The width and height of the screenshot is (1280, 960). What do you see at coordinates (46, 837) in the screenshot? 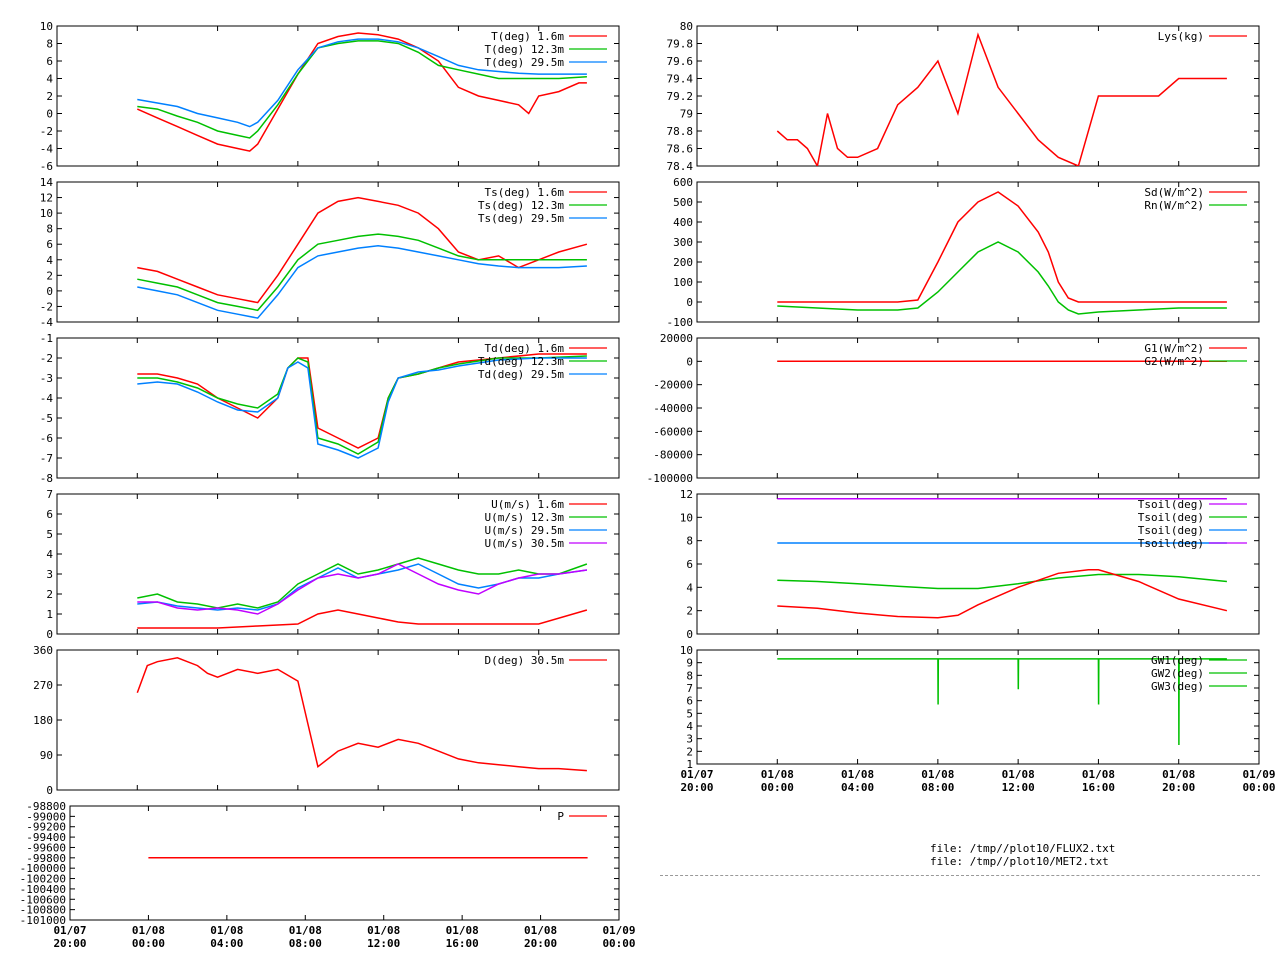
I see `y-tick-label: -99400` at bounding box center [46, 837].